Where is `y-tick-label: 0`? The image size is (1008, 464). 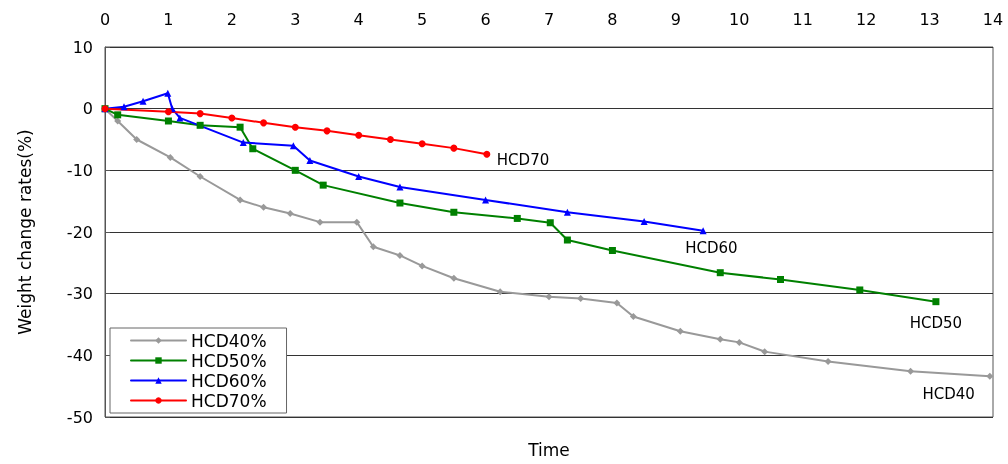 y-tick-label: 0 is located at coordinates (87, 109).